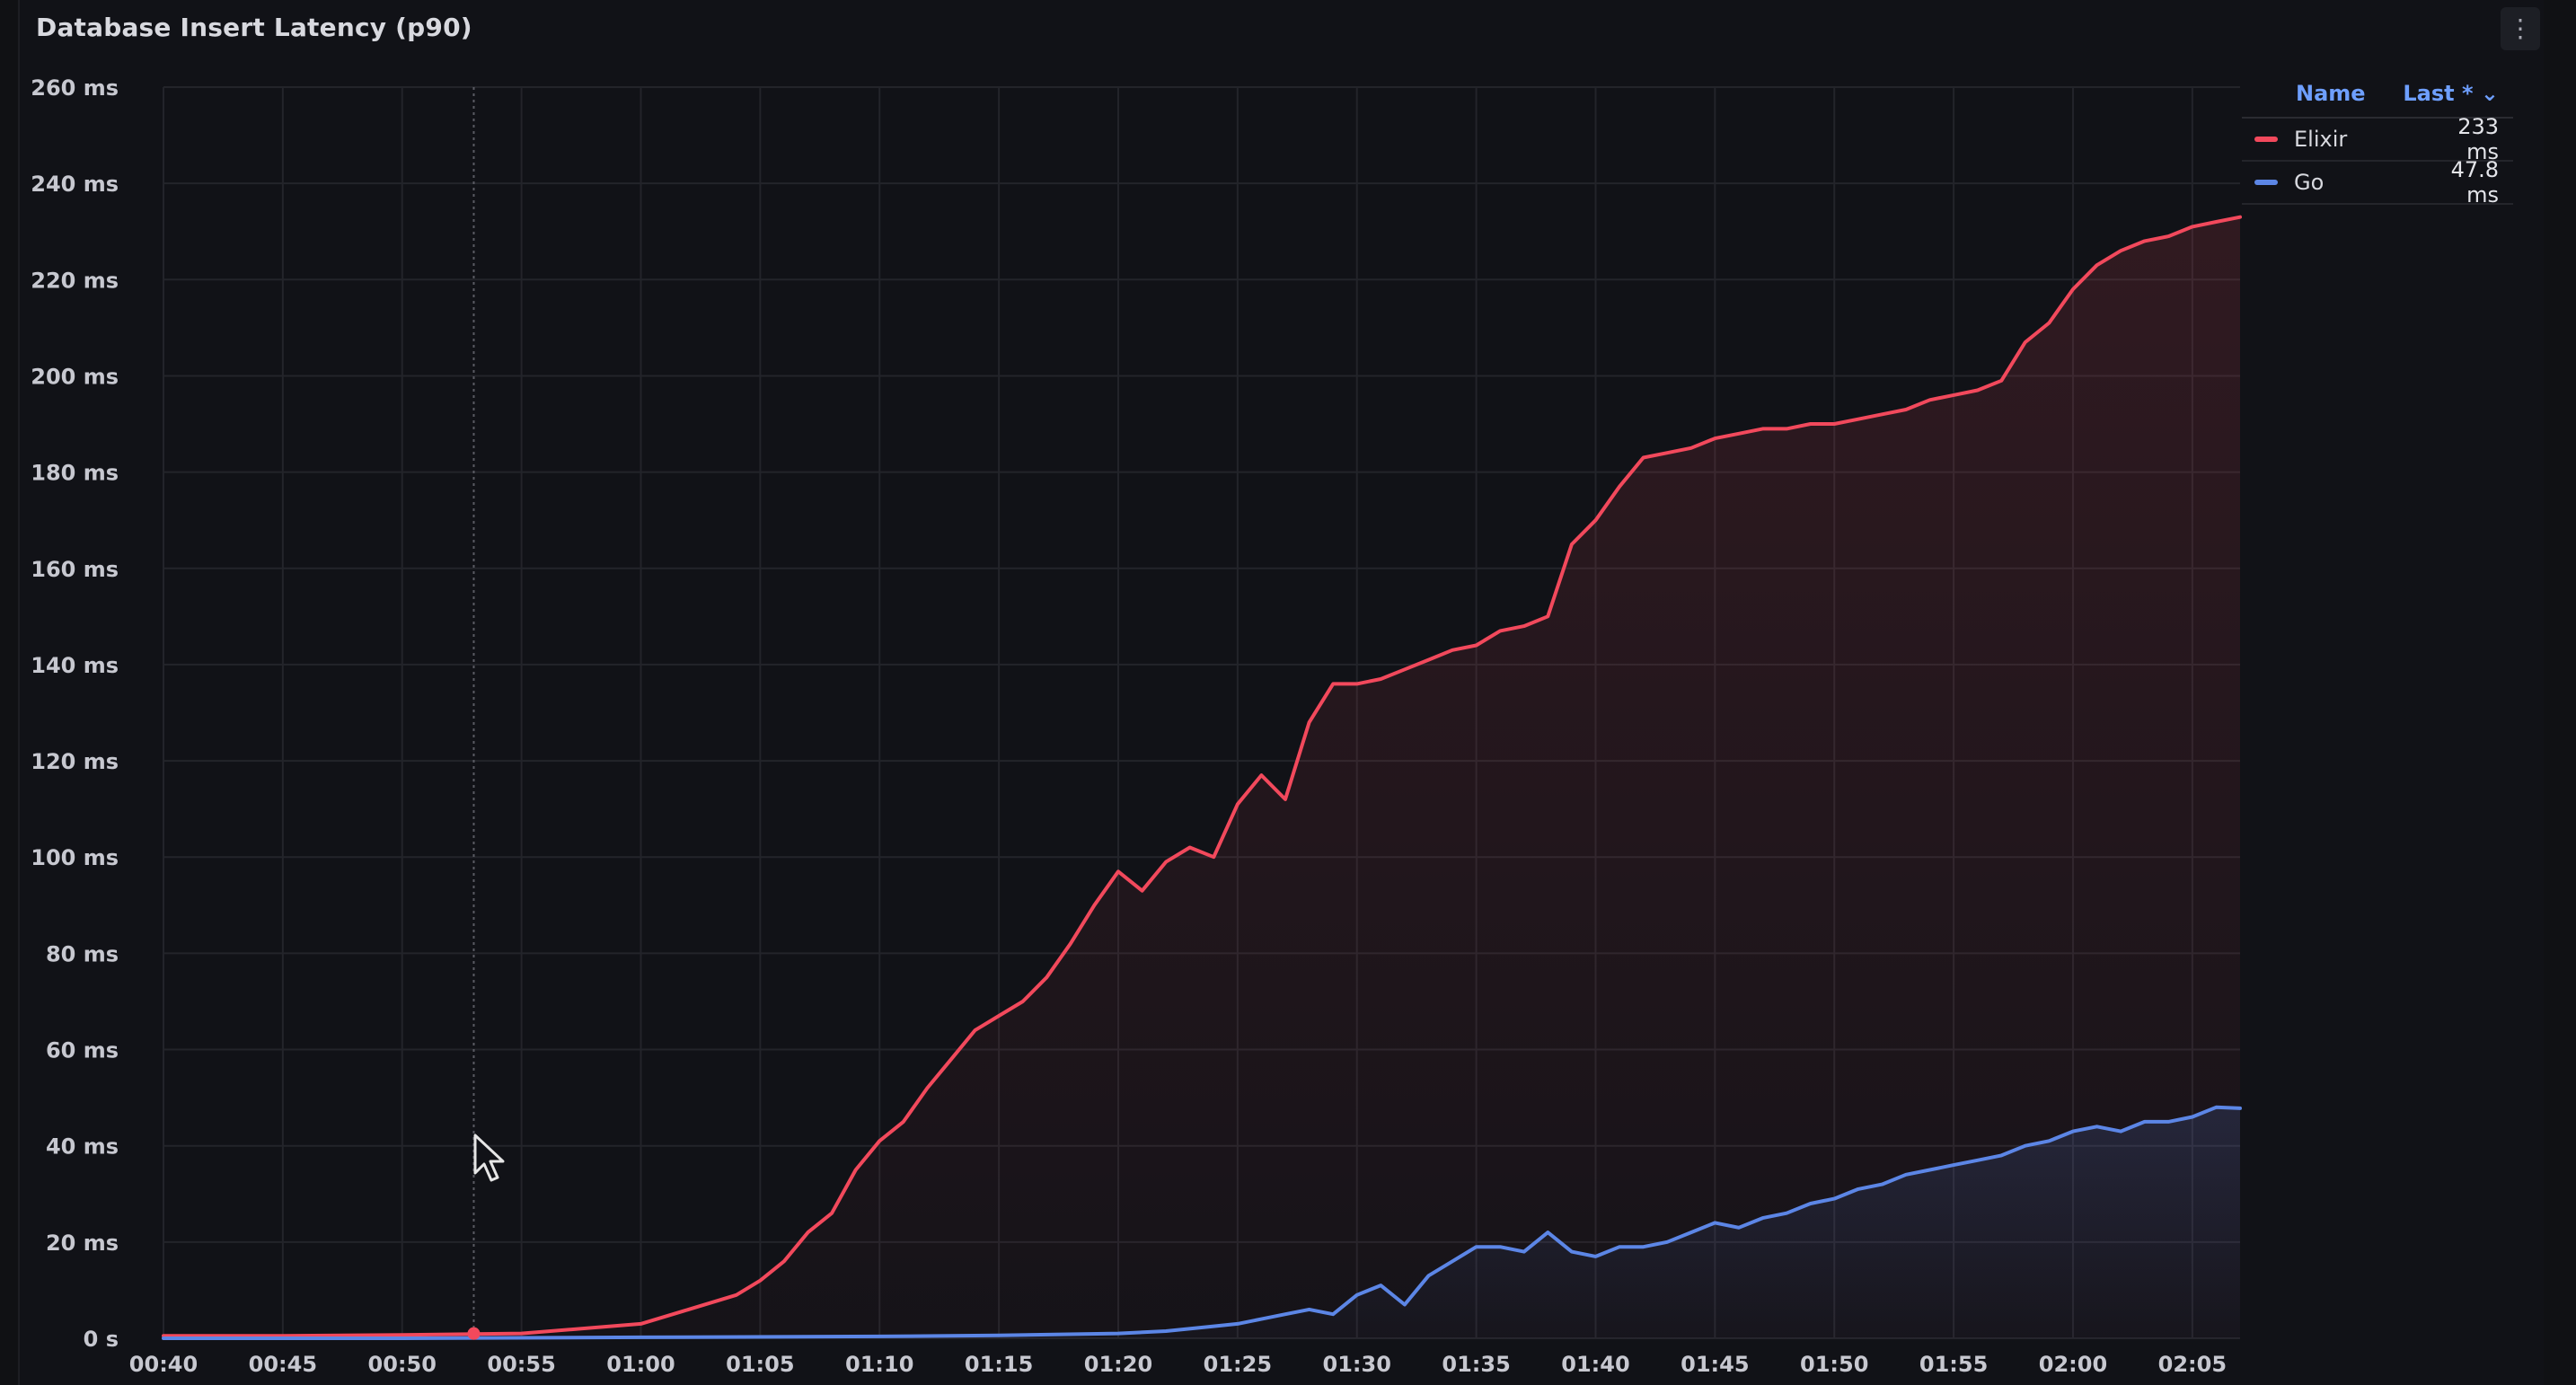 The image size is (2576, 1385). What do you see at coordinates (474, 1333) in the screenshot?
I see `hover-point` at bounding box center [474, 1333].